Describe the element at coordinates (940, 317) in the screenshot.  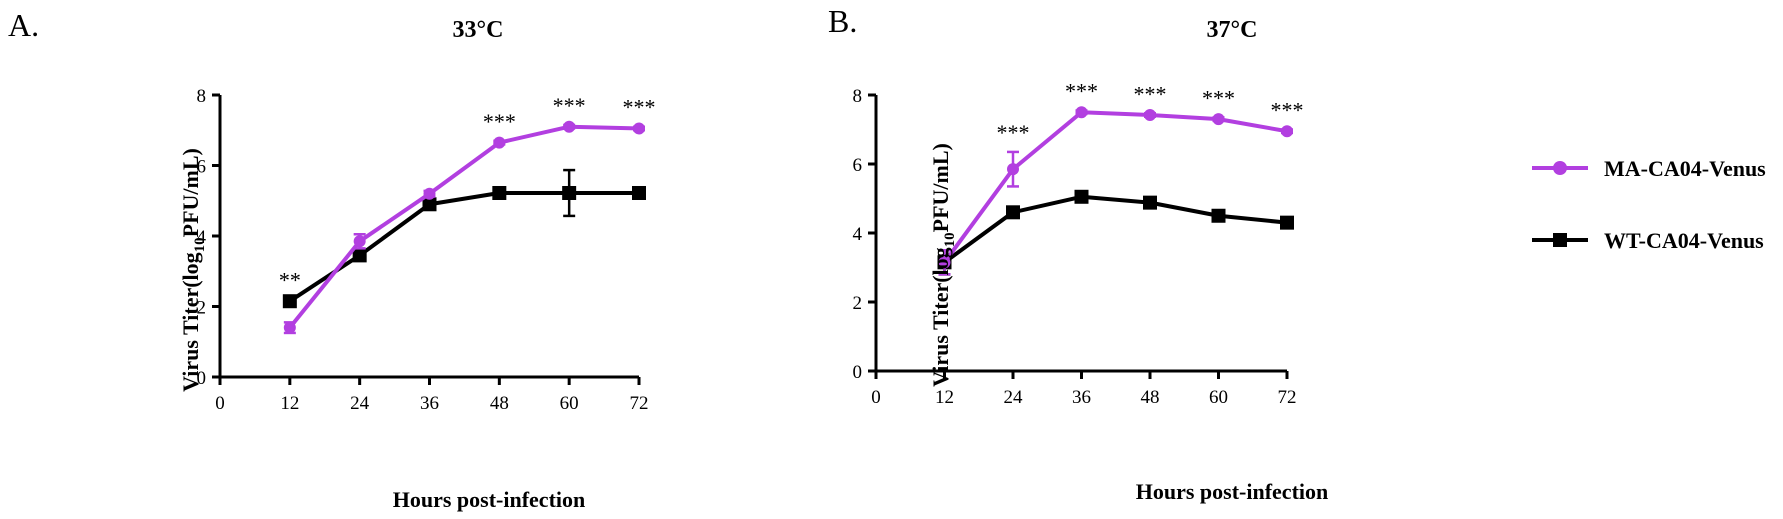
I see `panel-b-ylabel-main: Virus Titer(log` at that location.